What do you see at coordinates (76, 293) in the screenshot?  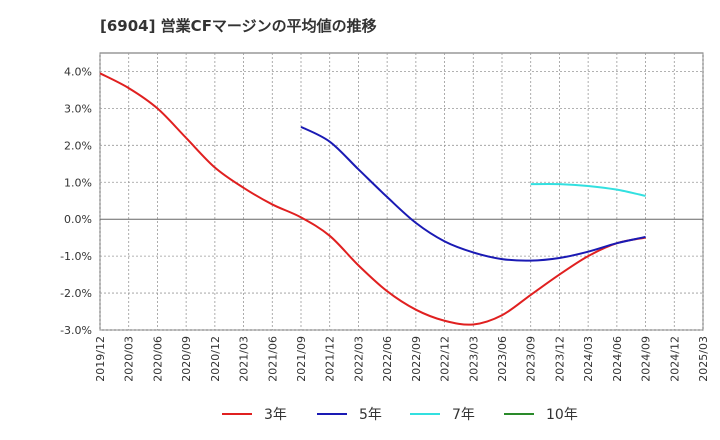 I see `y-tick-label: -2.0%` at bounding box center [76, 293].